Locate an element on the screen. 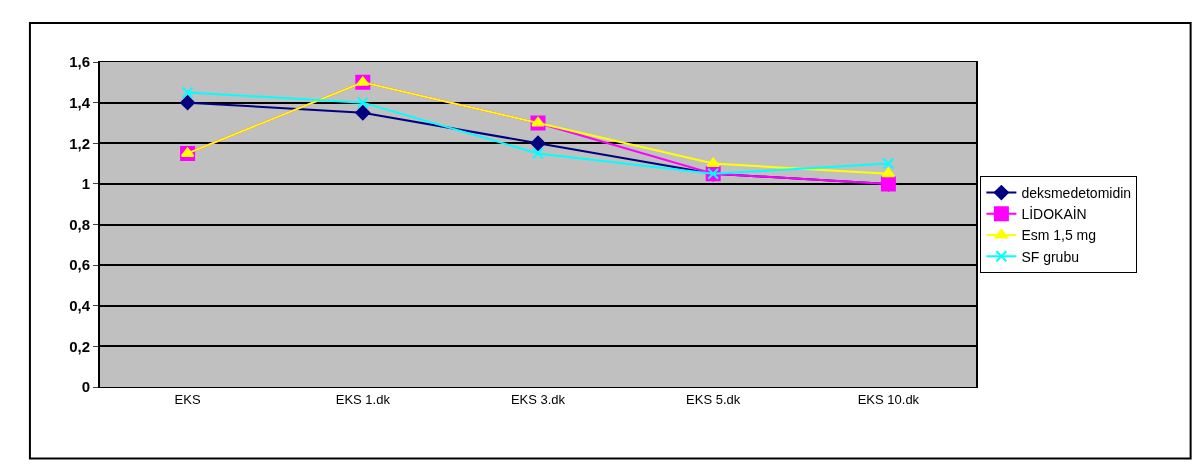  x-tick-label: EKS 3.dk is located at coordinates (538, 399).